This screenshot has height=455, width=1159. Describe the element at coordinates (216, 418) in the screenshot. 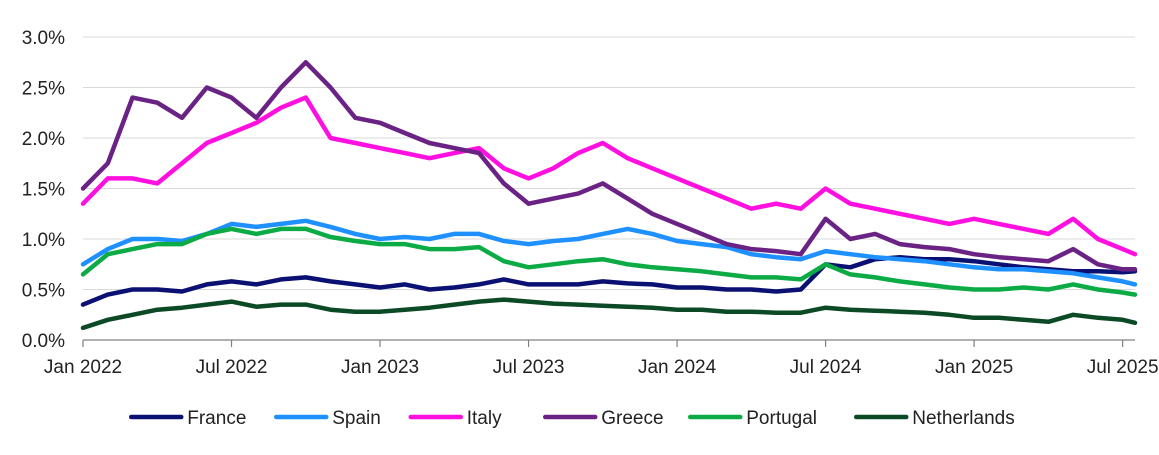

I see `legend-label-france: France` at that location.